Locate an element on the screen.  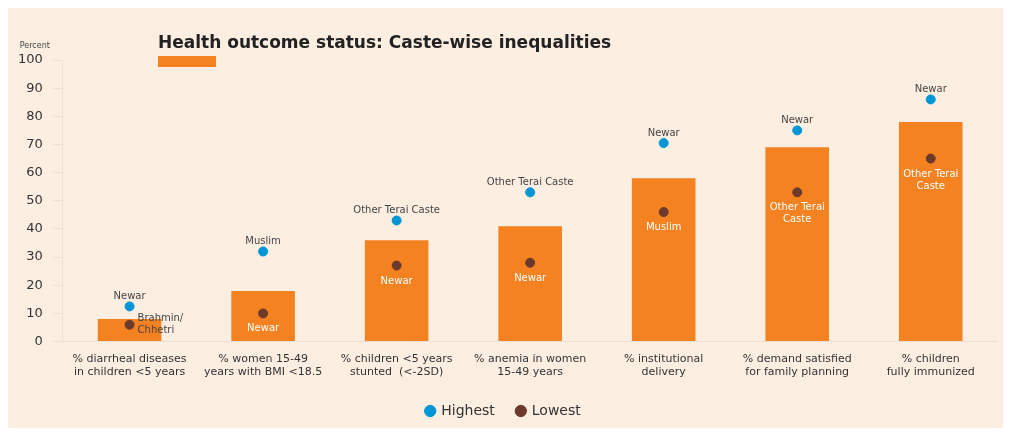
y-tick-label: 40 is located at coordinates (34, 228).